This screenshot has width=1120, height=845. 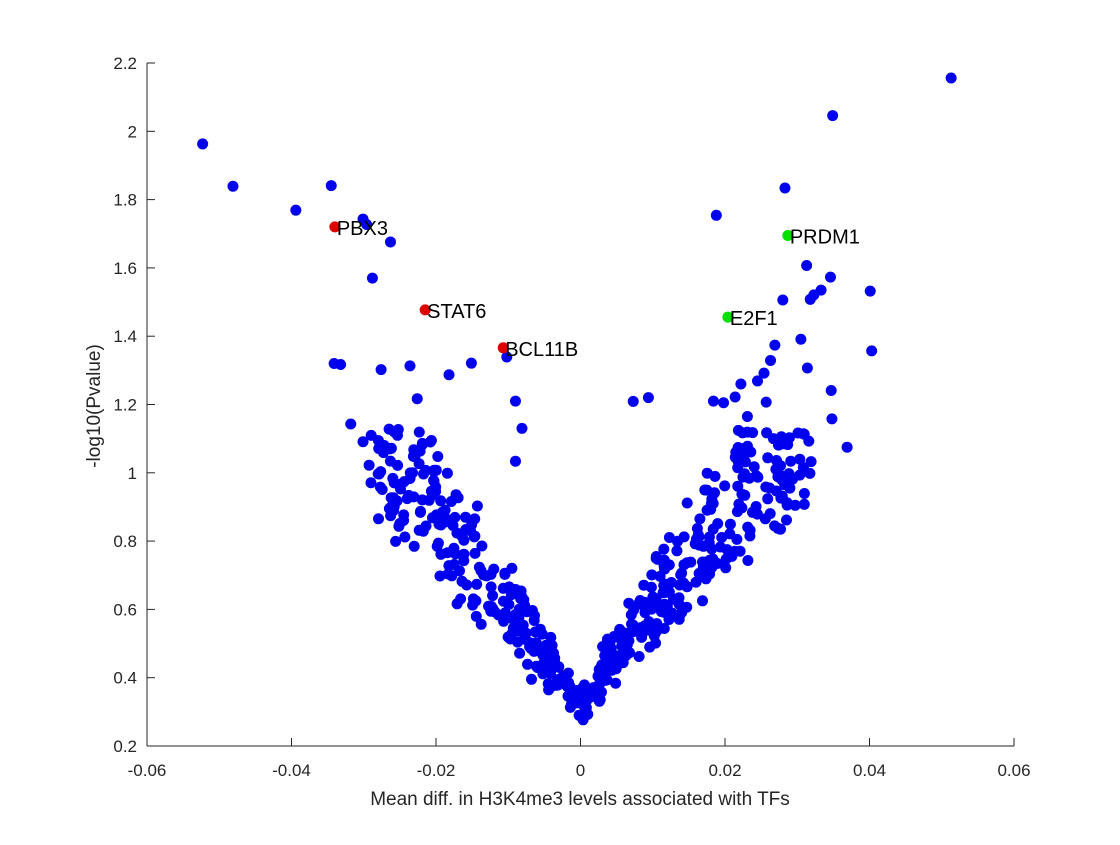 I want to click on y-tick-label: 1.6, so click(x=125, y=268).